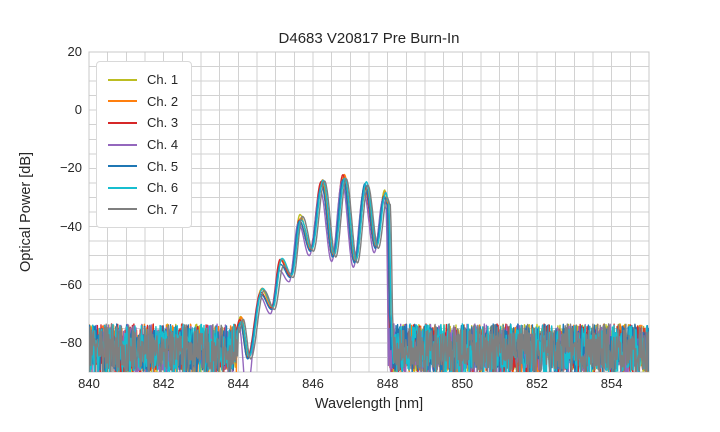 Image resolution: width=720 pixels, height=432 pixels. Describe the element at coordinates (163, 80) in the screenshot. I see `legend-label: Ch. 1` at that location.